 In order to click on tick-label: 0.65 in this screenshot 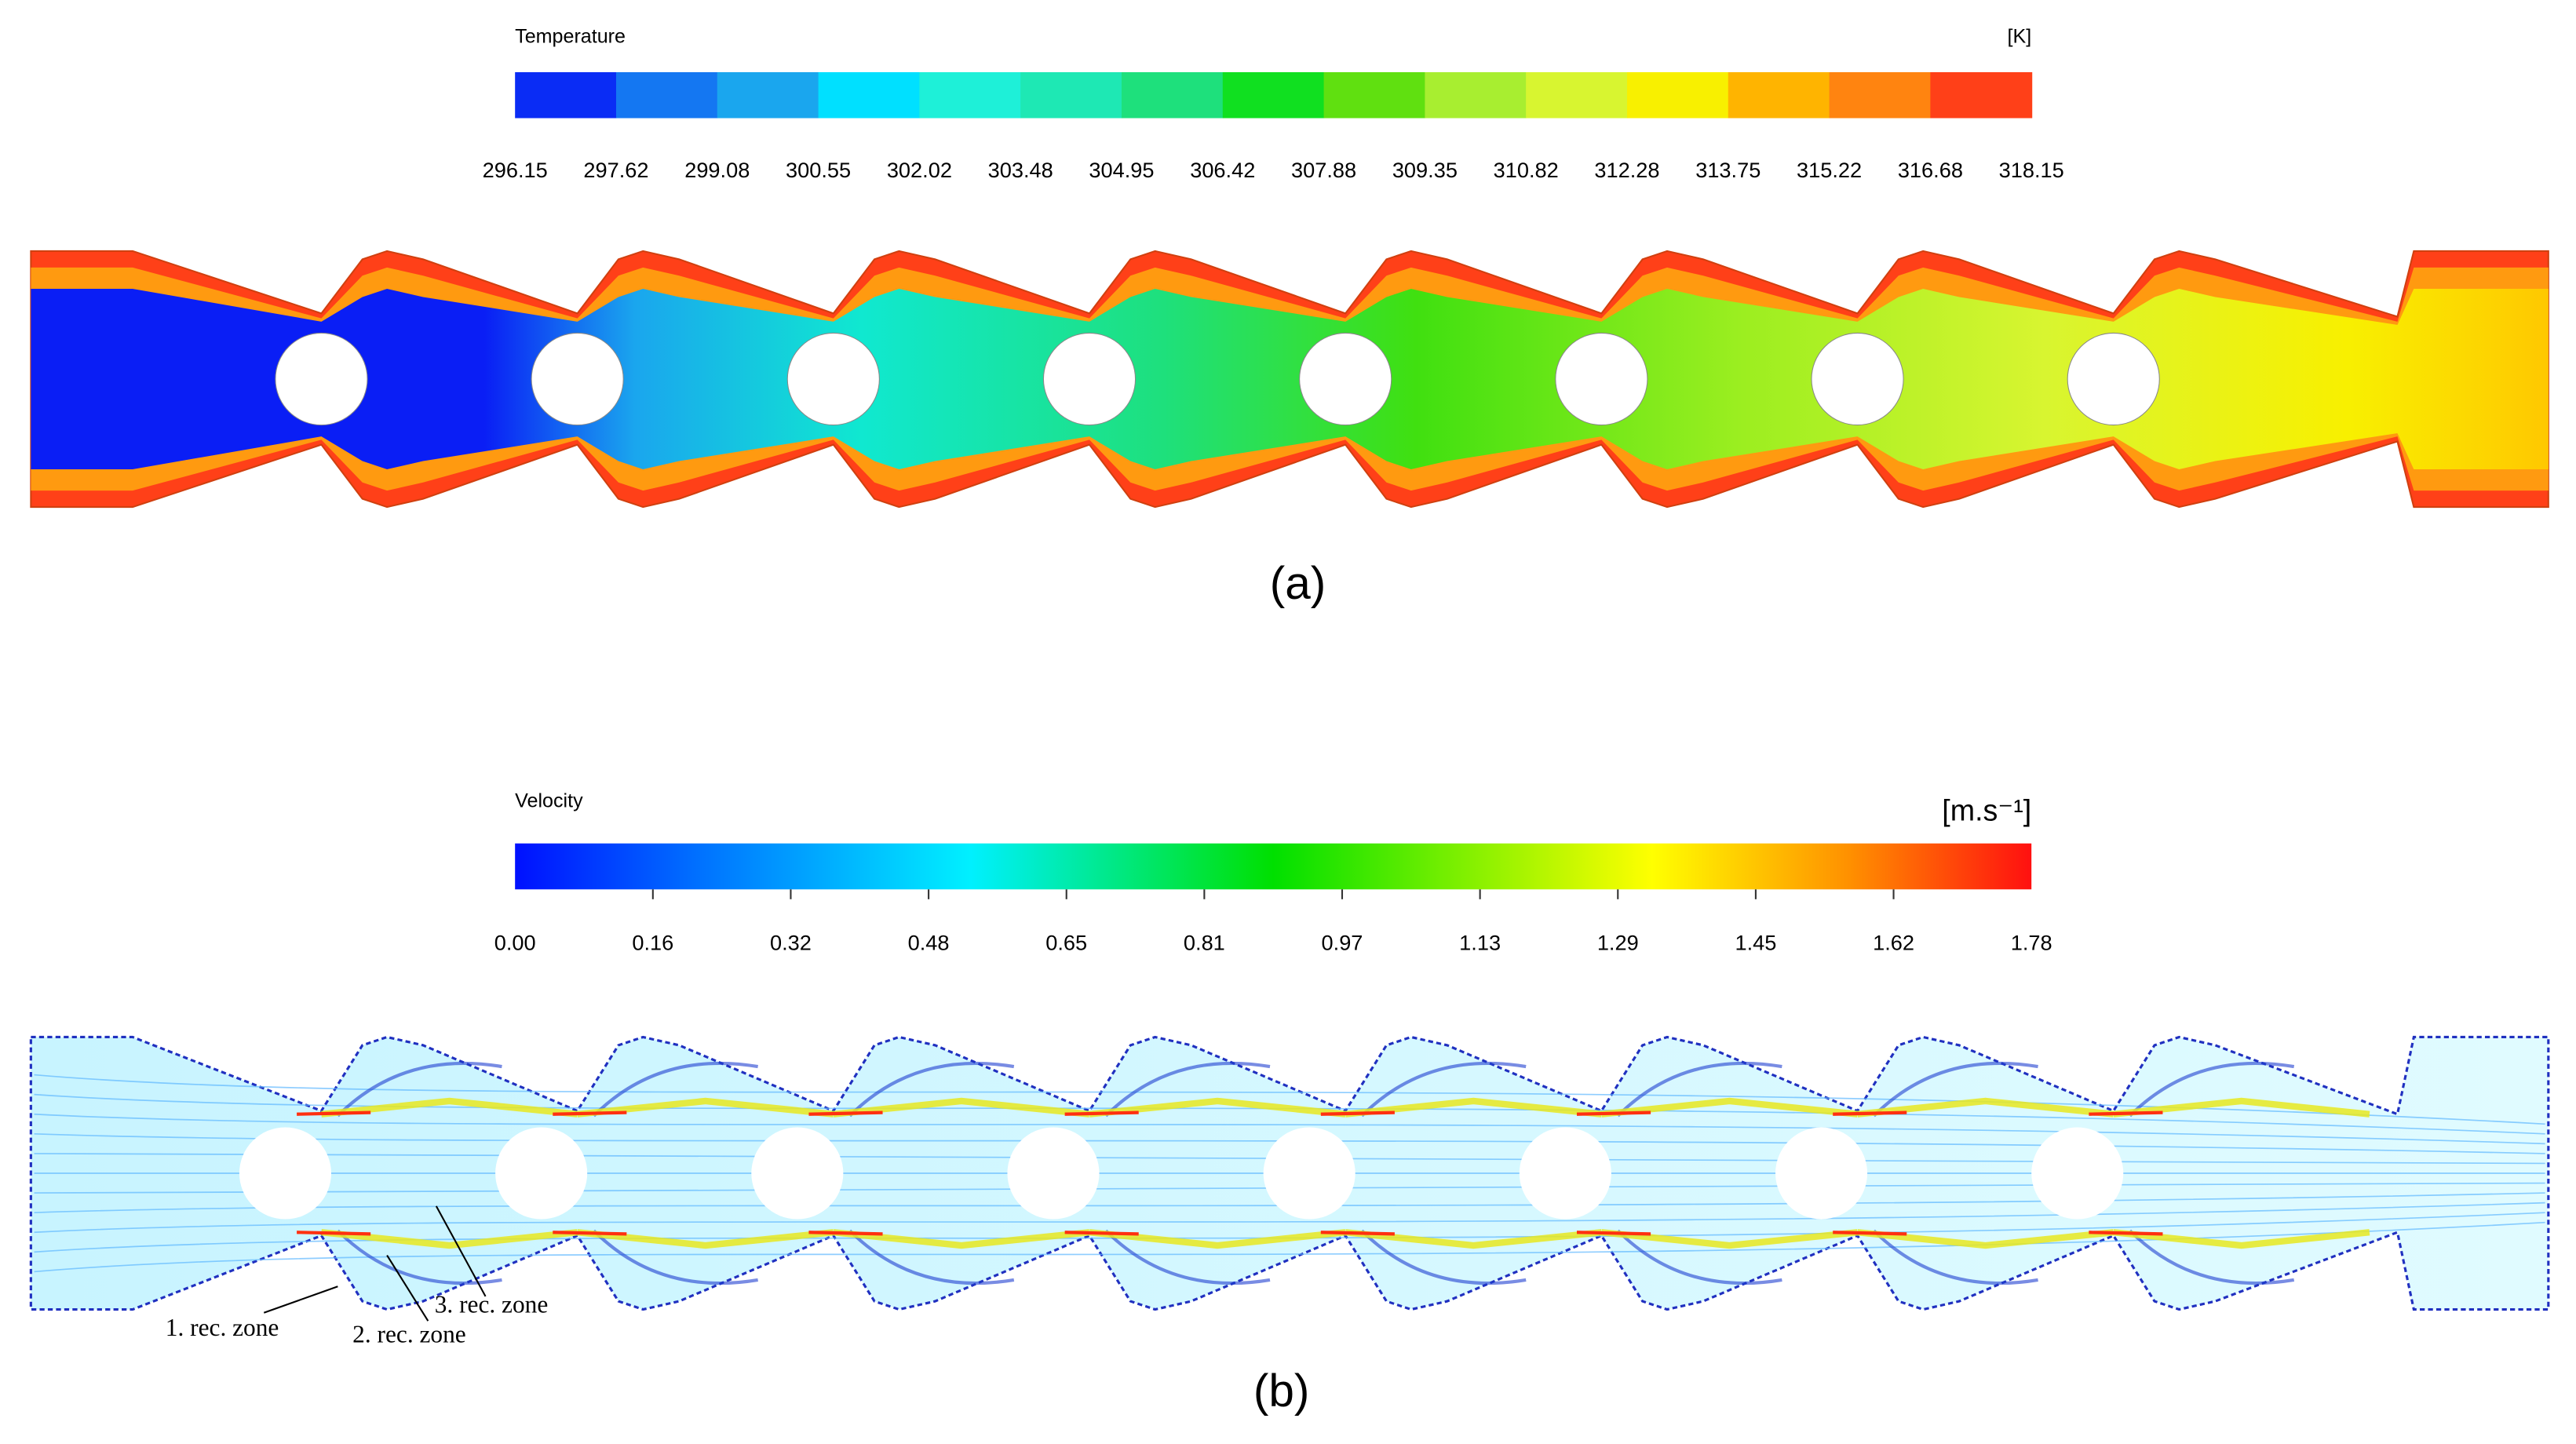, I will do `click(1066, 943)`.